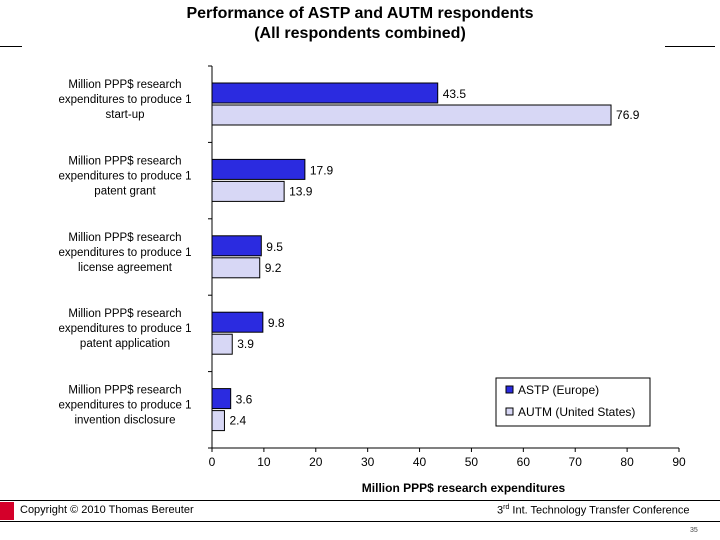  Describe the element at coordinates (628, 115) in the screenshot. I see `data-label-autm: 76.9` at that location.